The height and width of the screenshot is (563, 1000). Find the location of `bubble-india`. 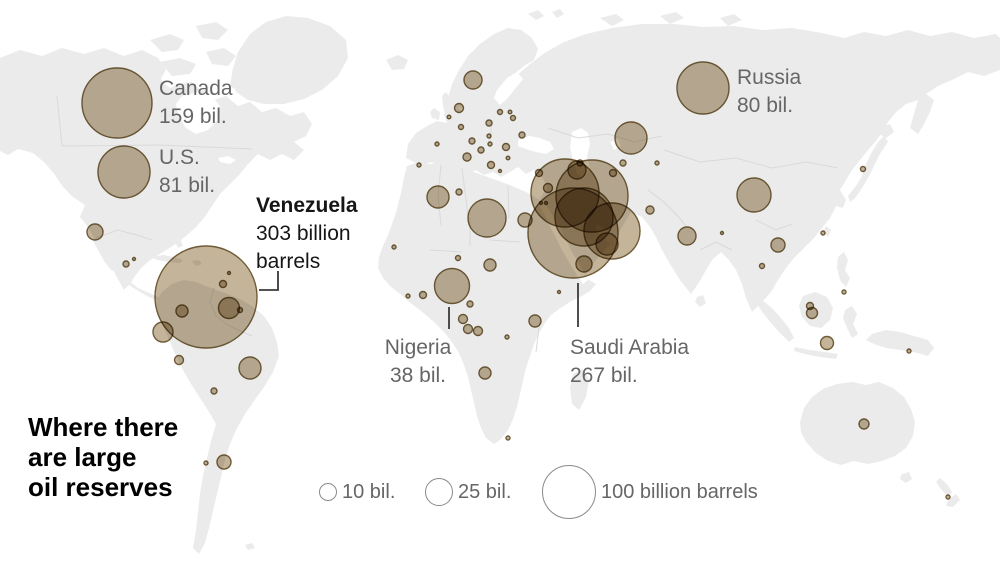

bubble-india is located at coordinates (687, 236).